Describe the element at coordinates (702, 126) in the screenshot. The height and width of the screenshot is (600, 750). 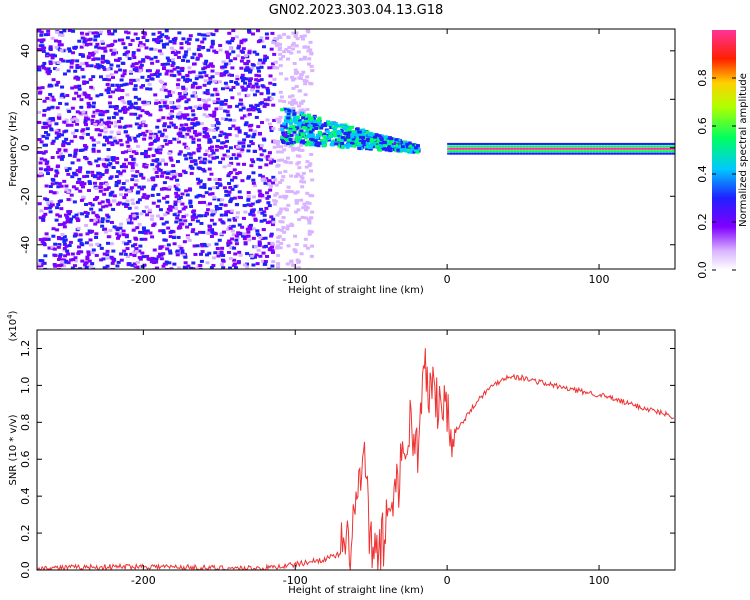
I see `colorbar-tick-label: 0.6` at that location.